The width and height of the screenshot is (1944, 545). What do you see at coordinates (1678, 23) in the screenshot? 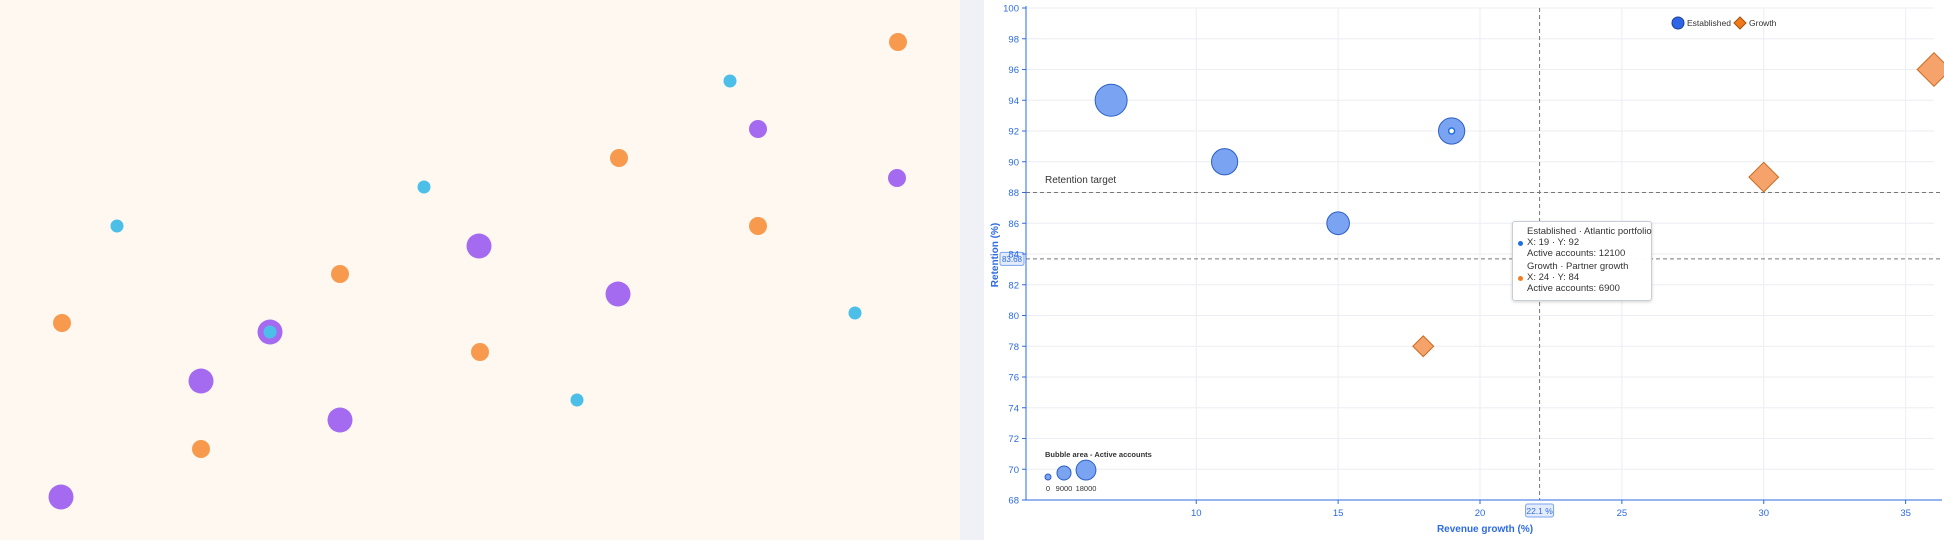
I see `legend-established-marker` at bounding box center [1678, 23].